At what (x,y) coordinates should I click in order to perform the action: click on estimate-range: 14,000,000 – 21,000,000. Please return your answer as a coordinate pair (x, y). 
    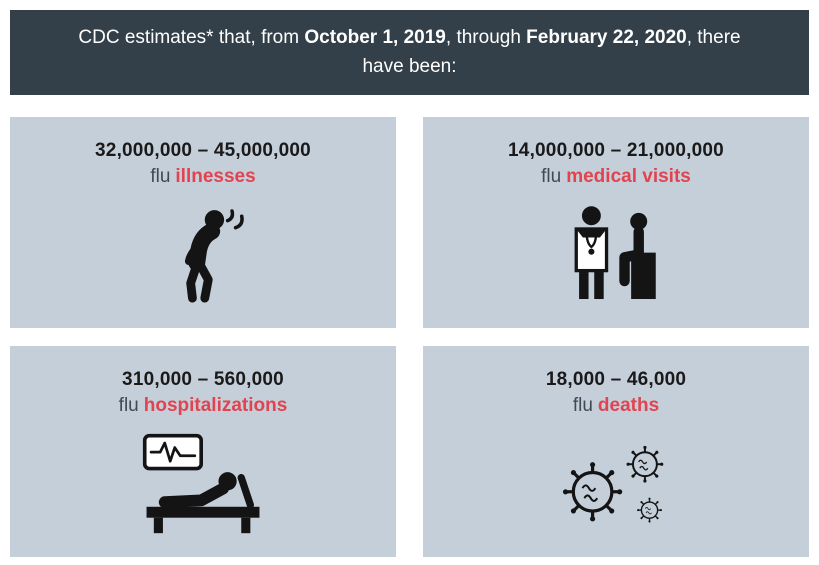
    Looking at the image, I should click on (616, 150).